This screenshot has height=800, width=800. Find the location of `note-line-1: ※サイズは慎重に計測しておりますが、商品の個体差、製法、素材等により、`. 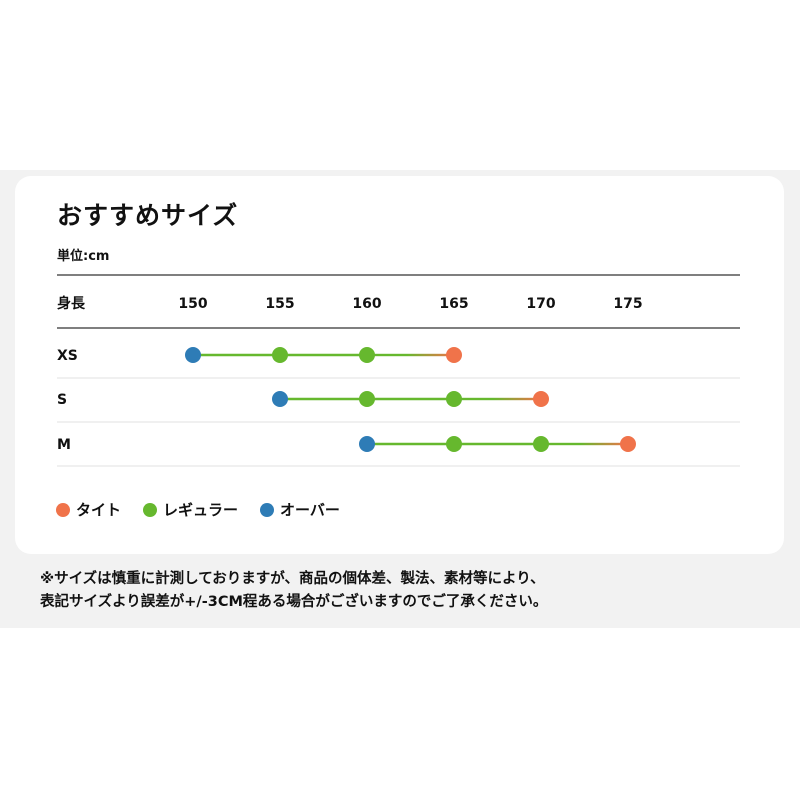

note-line-1: ※サイズは慎重に計測しておりますが、商品の個体差、製法、素材等により、 is located at coordinates (292, 579).